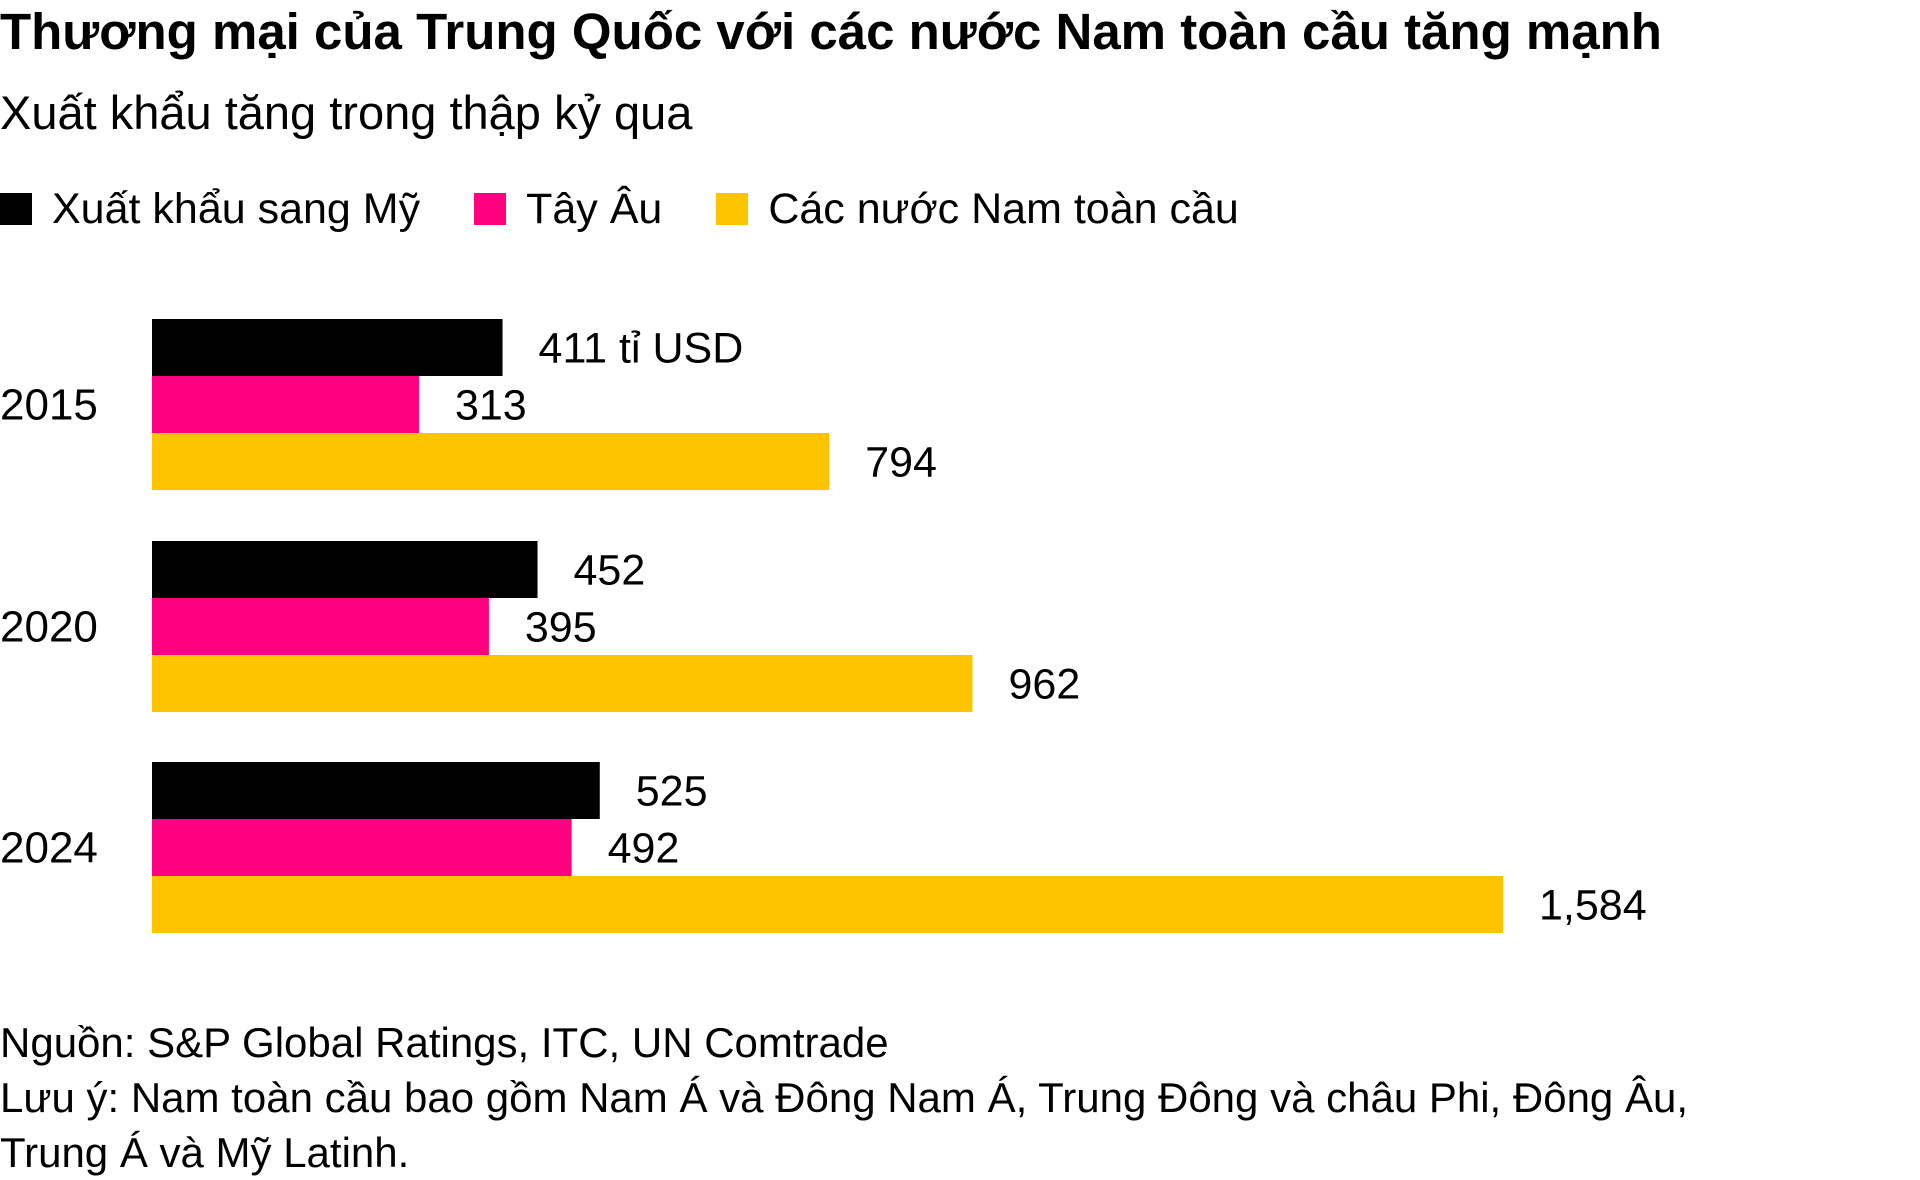  What do you see at coordinates (641, 349) in the screenshot?
I see `value-label-2015-series-0: 411 tỉ USD` at bounding box center [641, 349].